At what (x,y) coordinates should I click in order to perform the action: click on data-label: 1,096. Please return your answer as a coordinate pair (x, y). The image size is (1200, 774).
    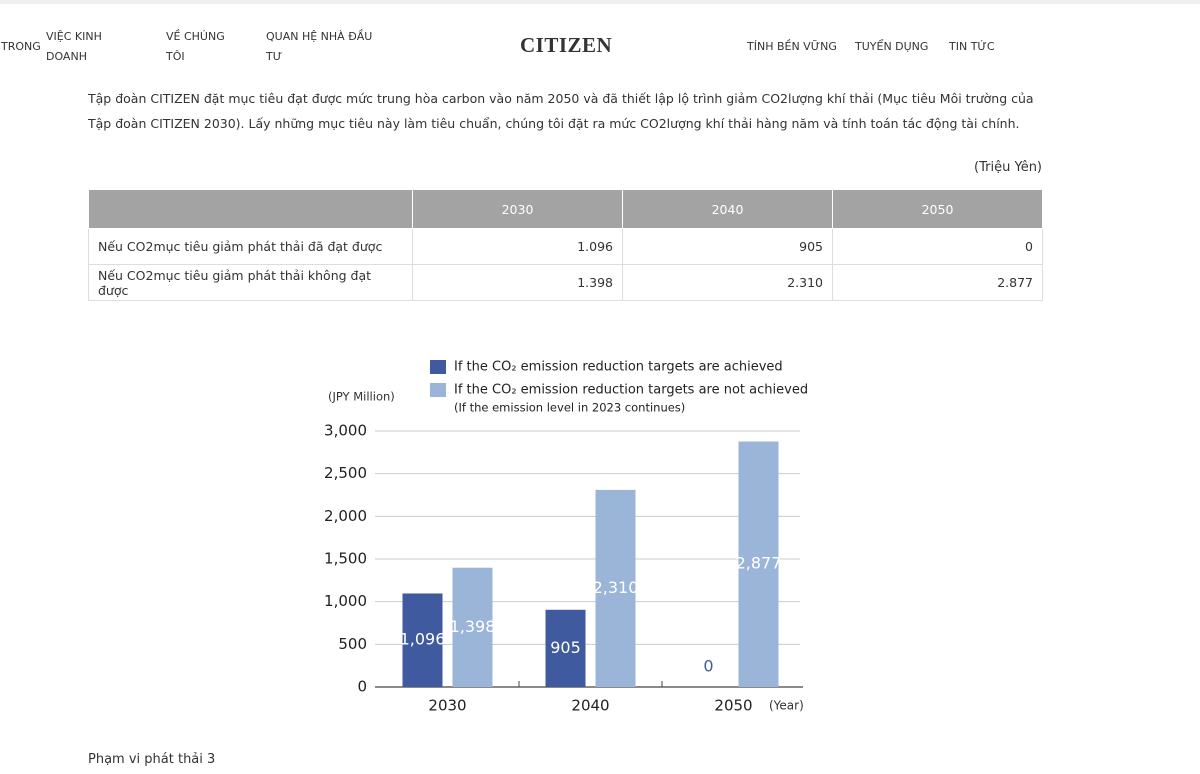
    Looking at the image, I should click on (423, 639).